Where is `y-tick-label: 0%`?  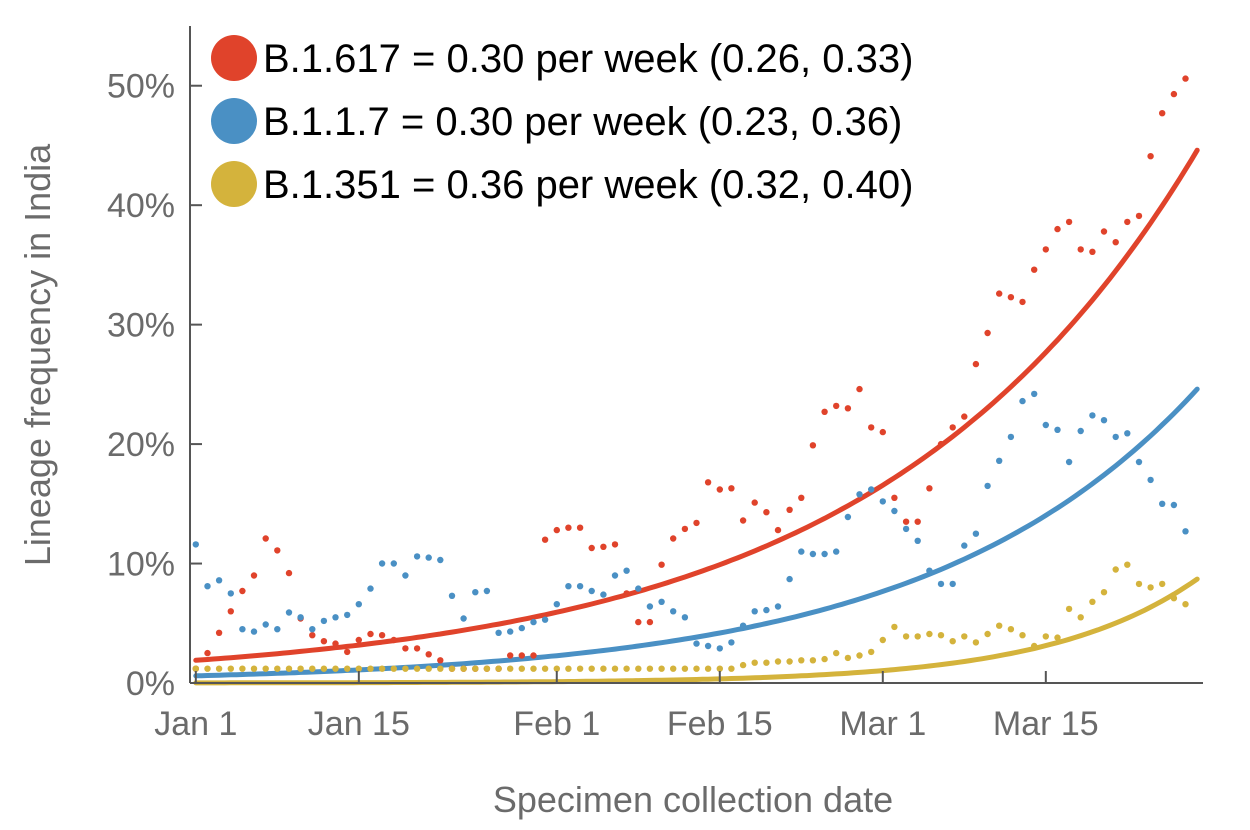 y-tick-label: 0% is located at coordinates (150, 684).